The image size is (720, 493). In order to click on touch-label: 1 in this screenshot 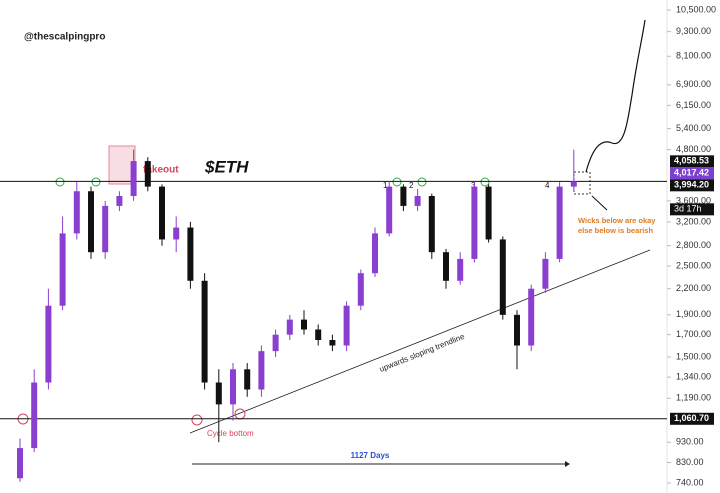, I will do `click(385, 185)`.